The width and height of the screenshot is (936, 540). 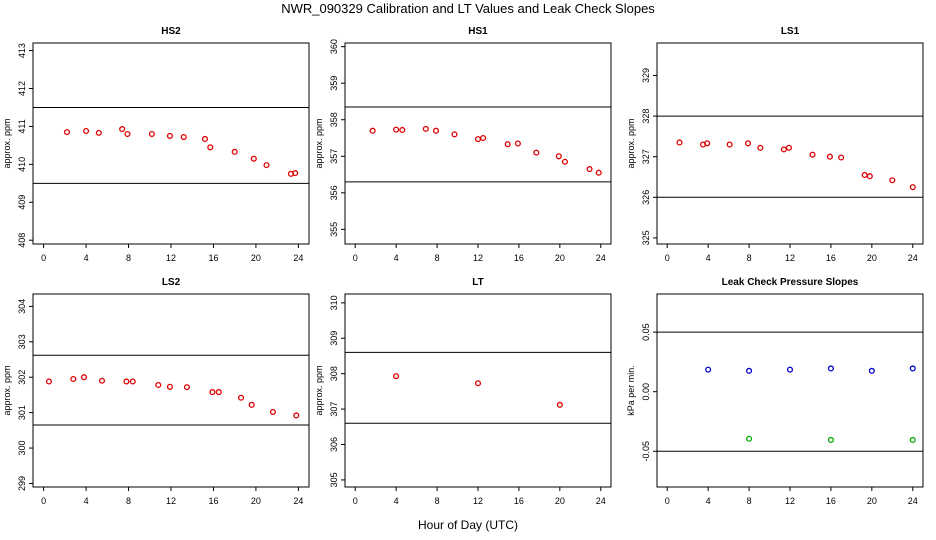 What do you see at coordinates (334, 373) in the screenshot?
I see `y-tick-label: 308` at bounding box center [334, 373].